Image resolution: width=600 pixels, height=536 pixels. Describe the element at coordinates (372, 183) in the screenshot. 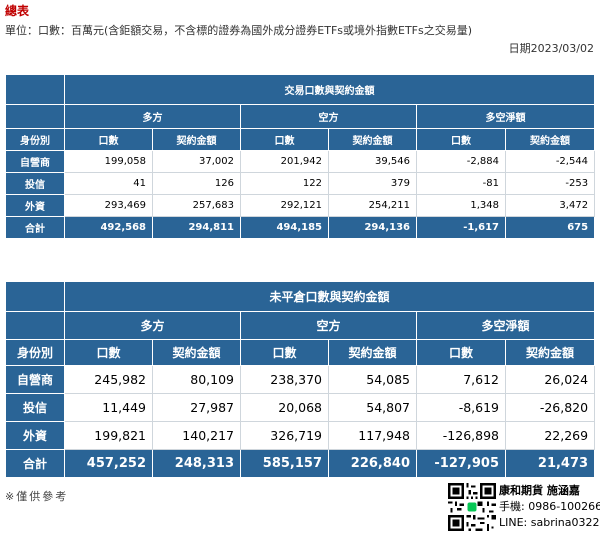

I see `table-cell: 379` at that location.